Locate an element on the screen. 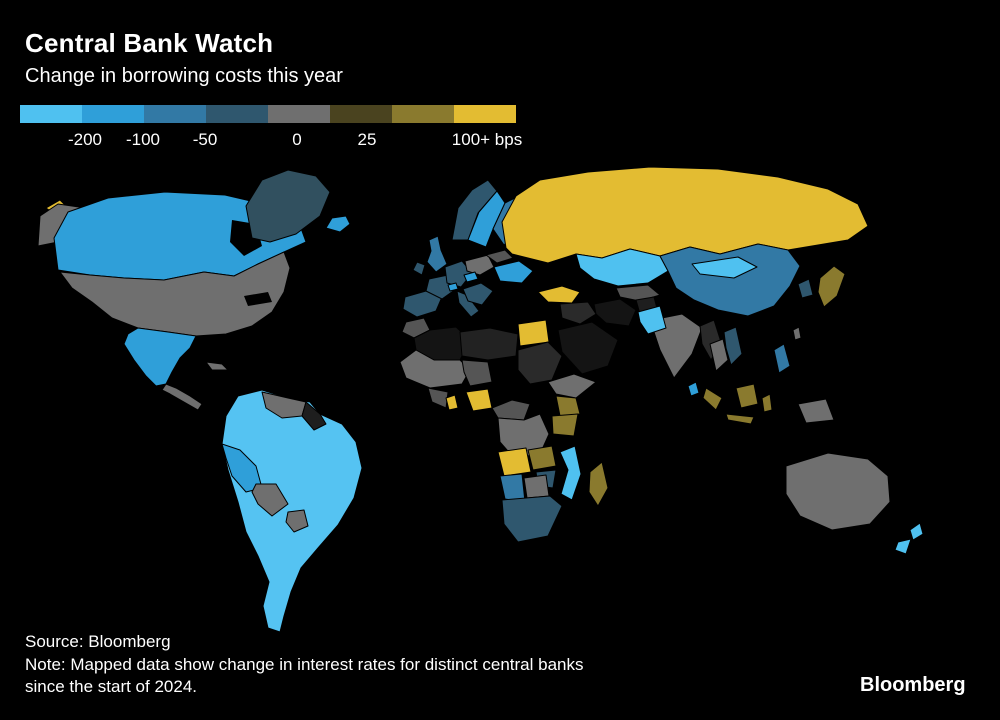  island-sulawesi is located at coordinates (767, 403).